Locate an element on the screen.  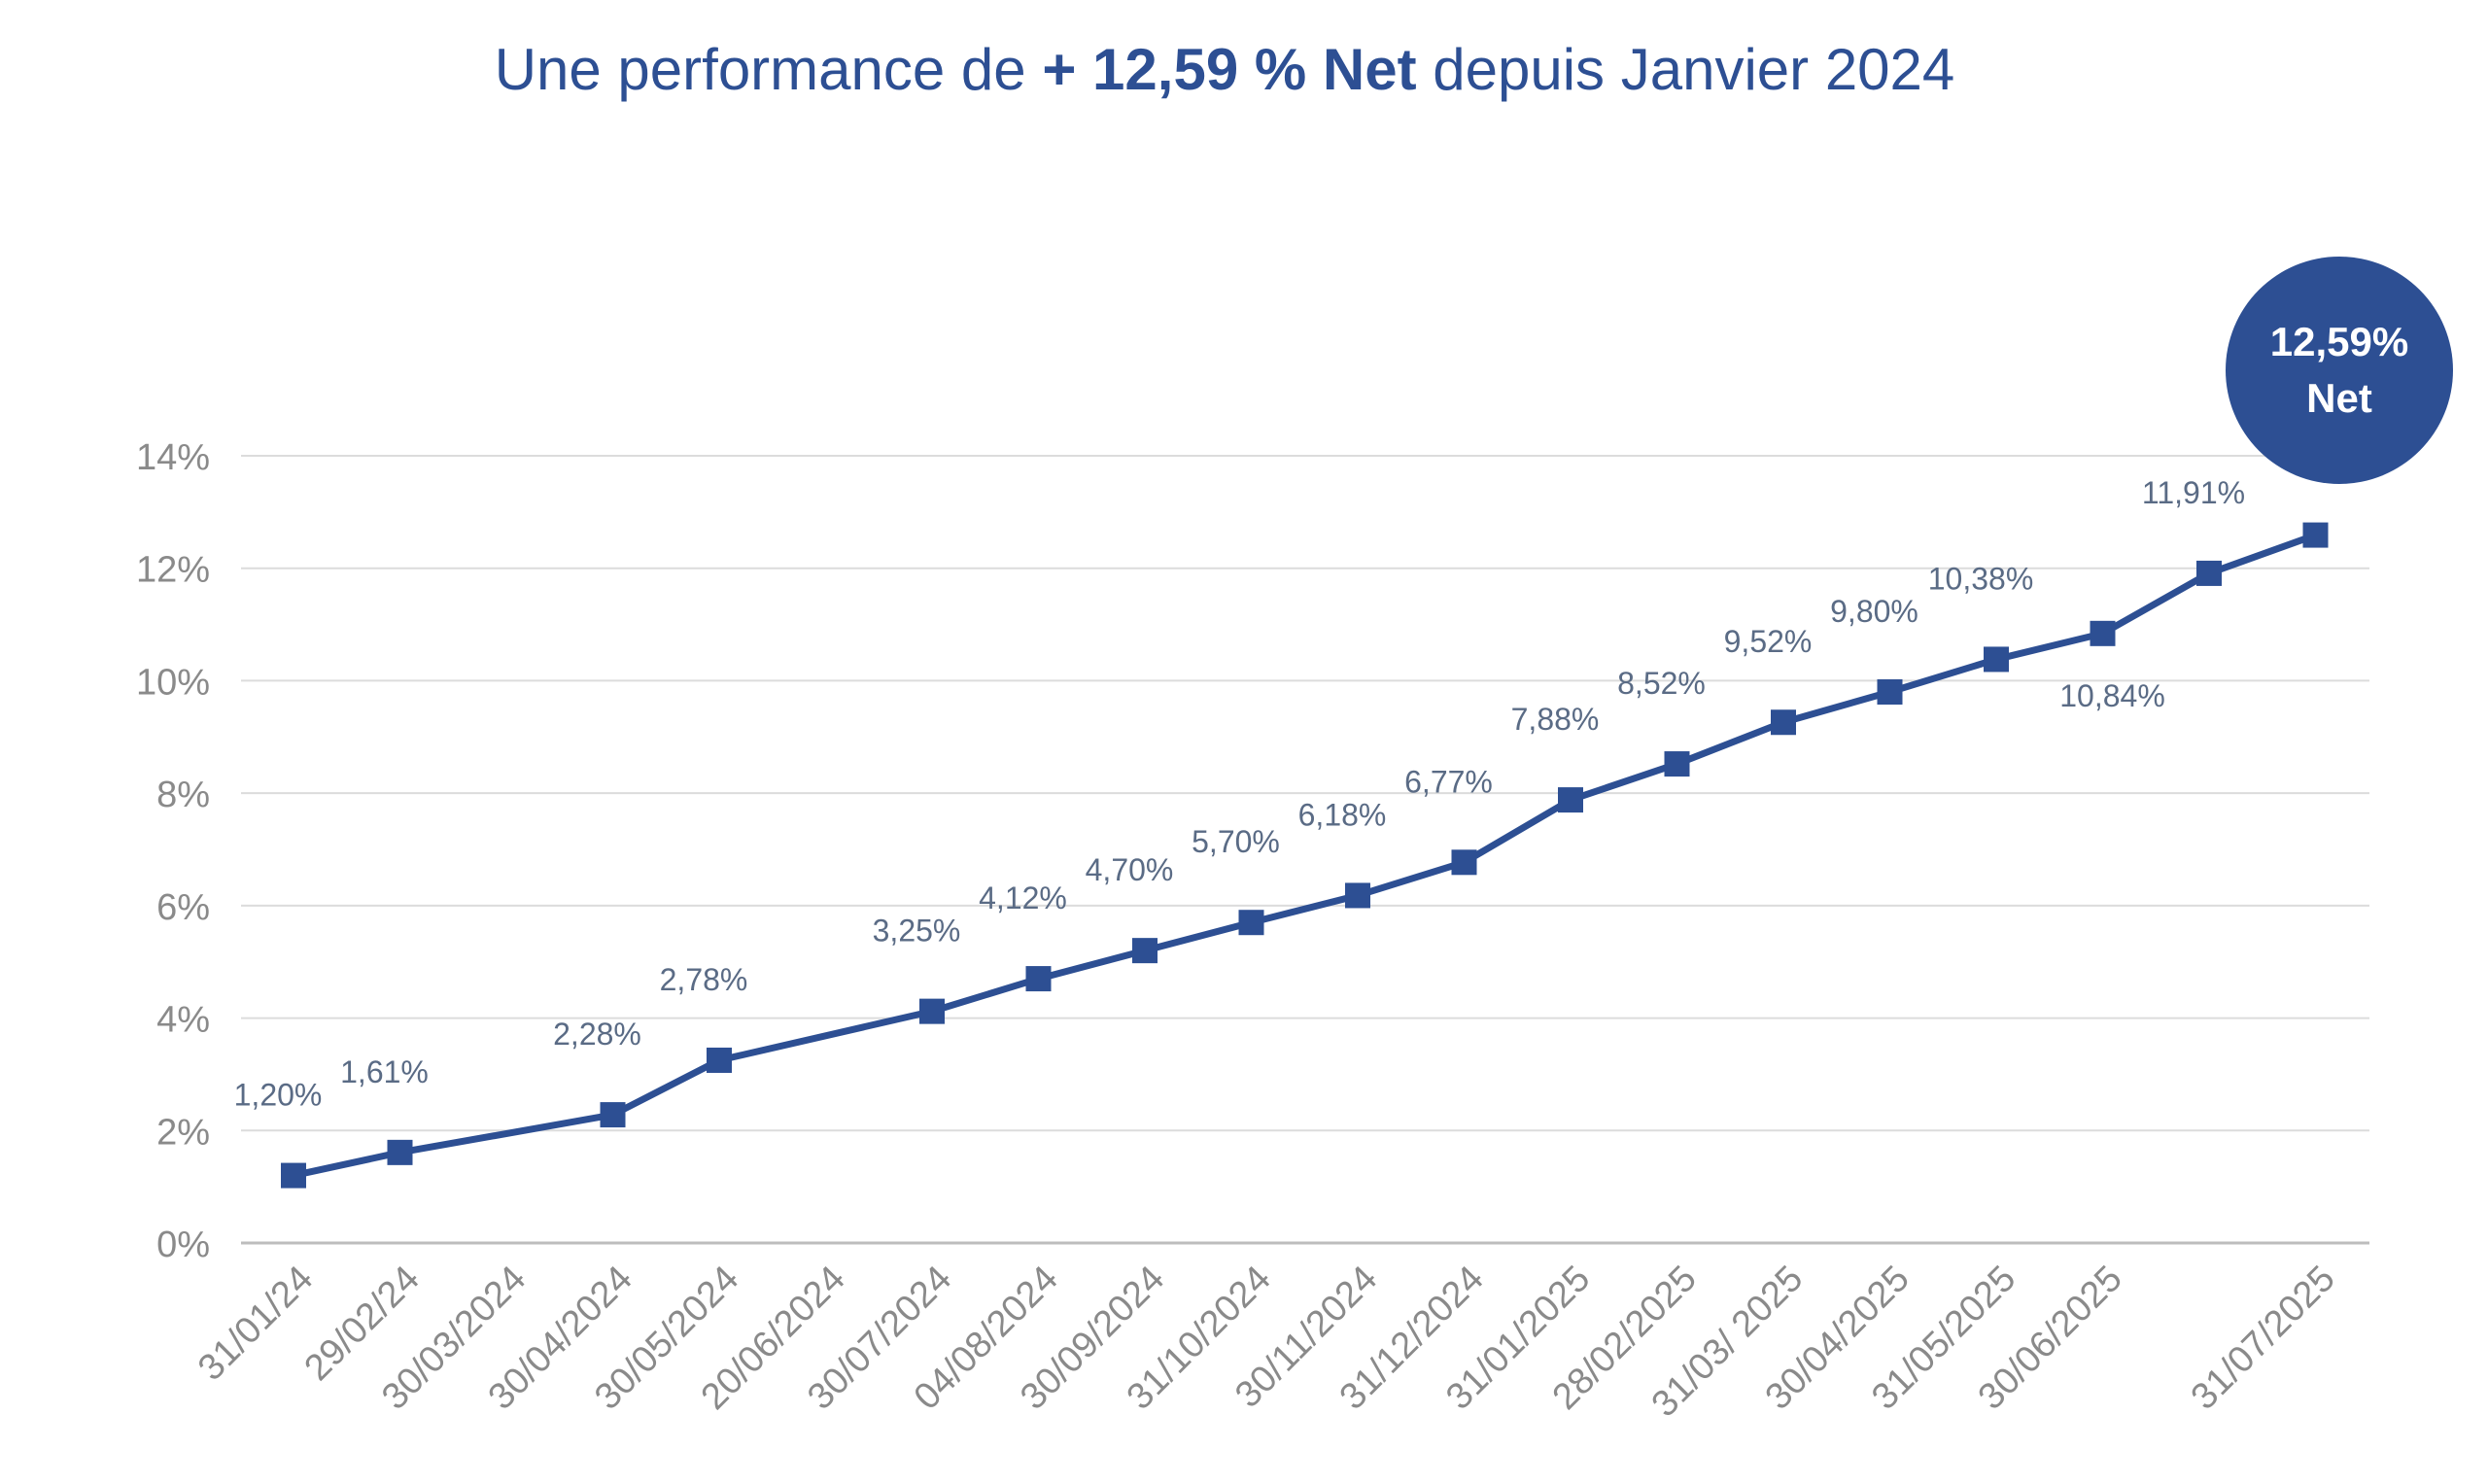
chart-title-prefix: Une performance de is located at coordinates (769, 69).